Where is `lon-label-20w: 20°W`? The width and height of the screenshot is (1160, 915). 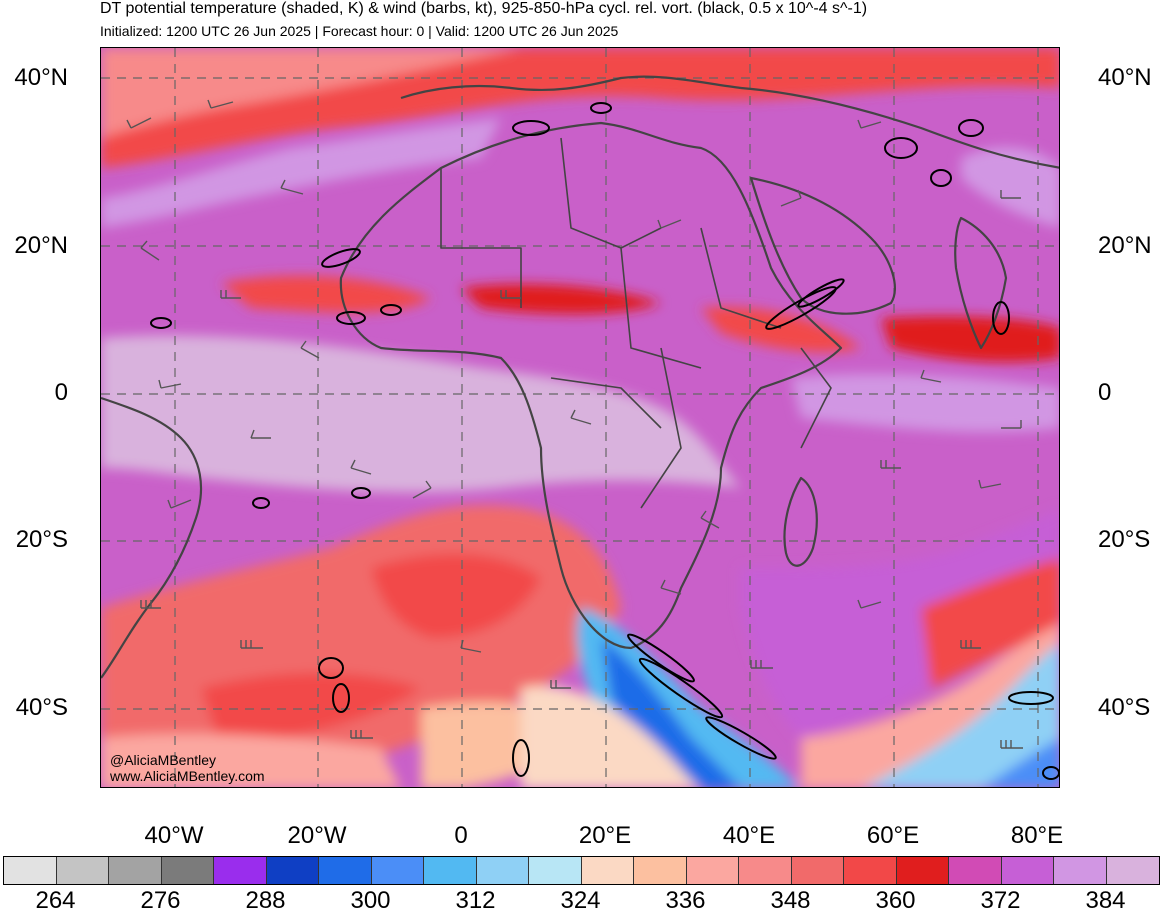 lon-label-20w: 20°W is located at coordinates (317, 835).